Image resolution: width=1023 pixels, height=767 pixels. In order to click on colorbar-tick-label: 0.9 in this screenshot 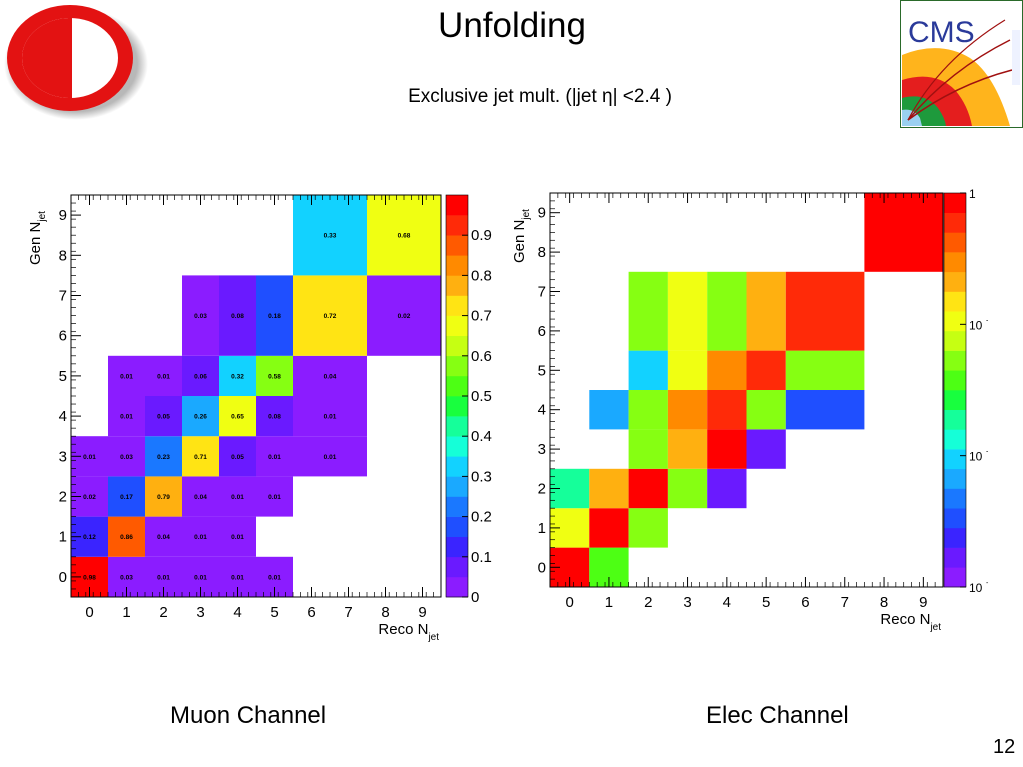, I will do `click(481, 235)`.